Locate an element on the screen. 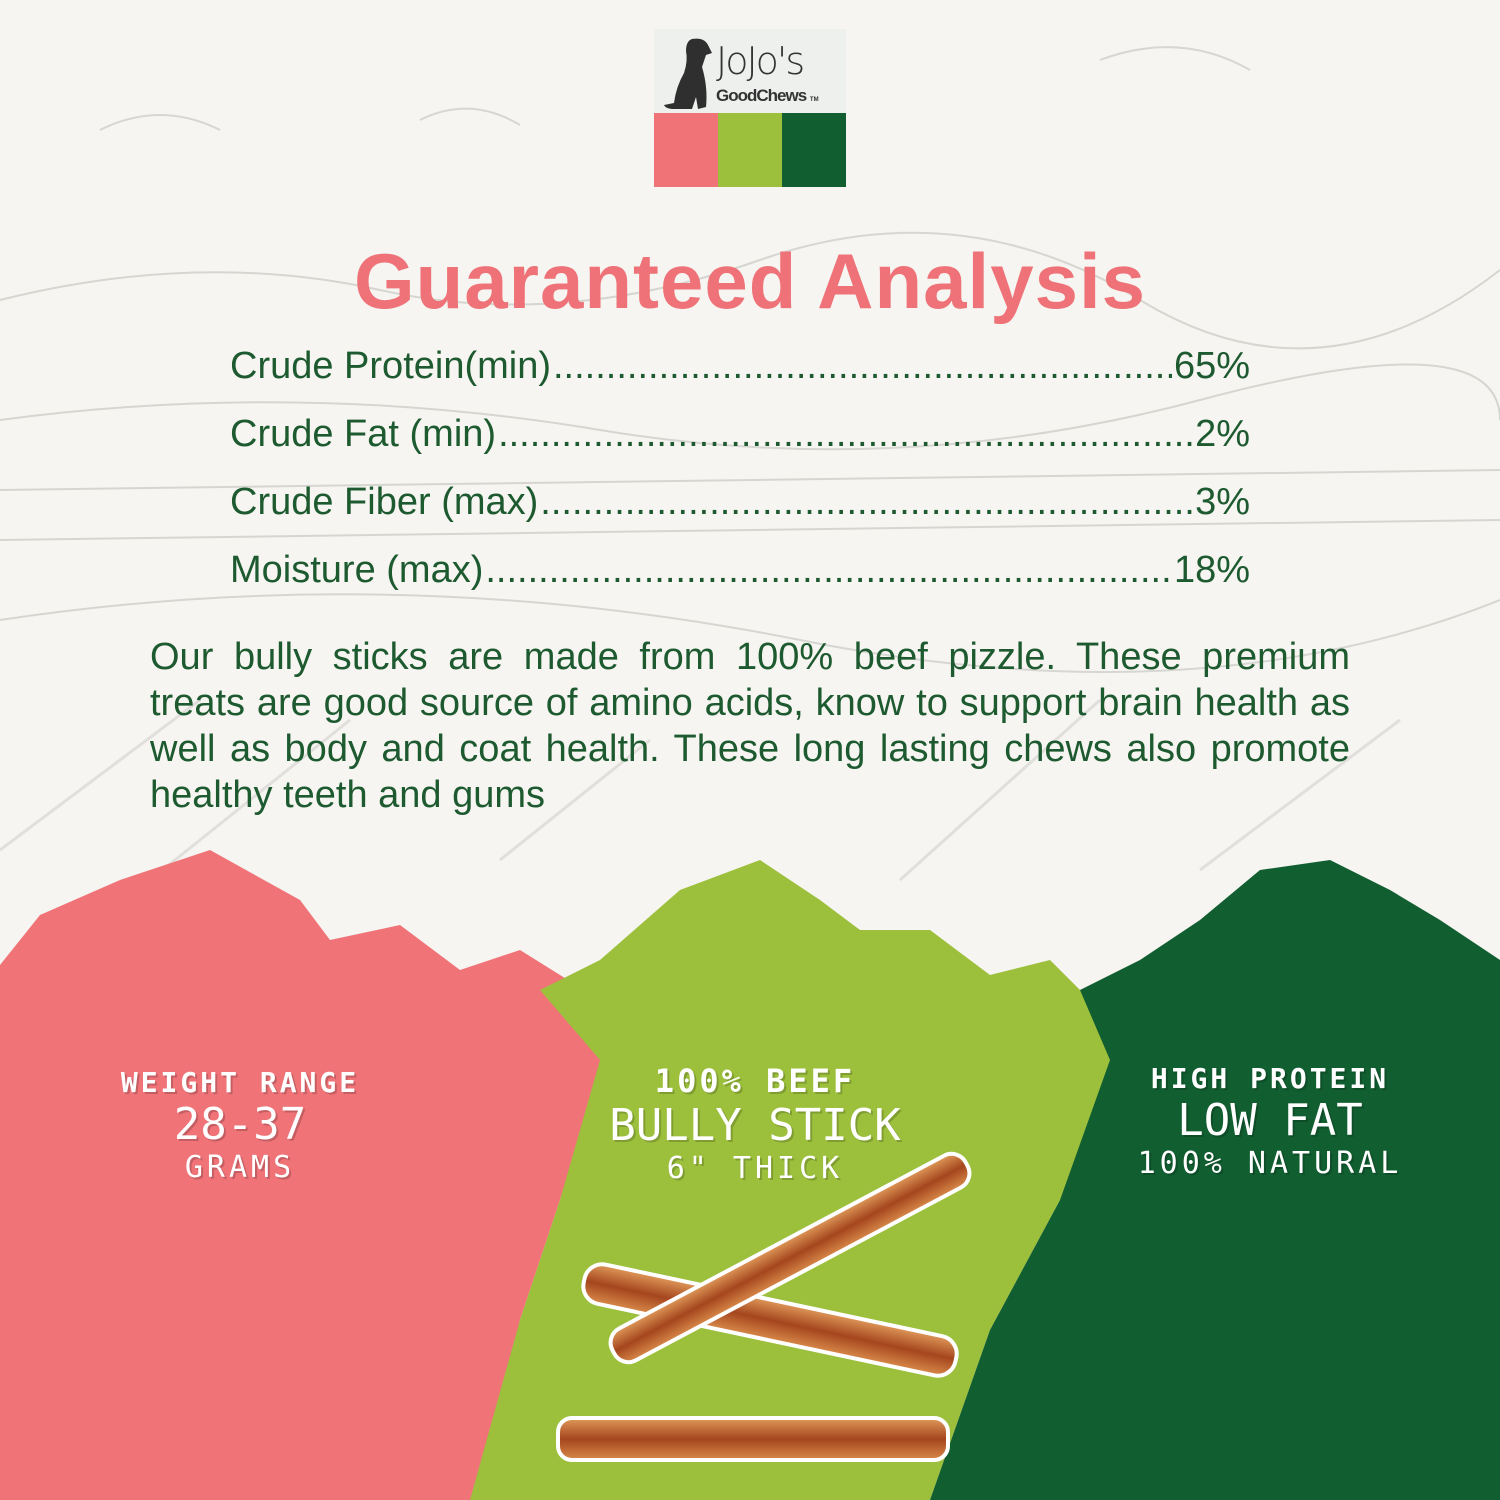  beef-bully-stick-panel: 100% BEEF BULLY STICK 6" THICK is located at coordinates (755, 1124).